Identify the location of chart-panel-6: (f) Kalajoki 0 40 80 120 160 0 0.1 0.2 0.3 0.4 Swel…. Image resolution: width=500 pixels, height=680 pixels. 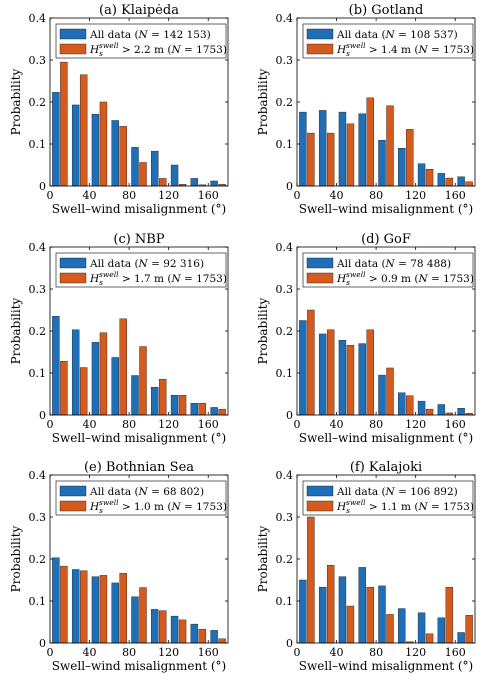
(366, 566).